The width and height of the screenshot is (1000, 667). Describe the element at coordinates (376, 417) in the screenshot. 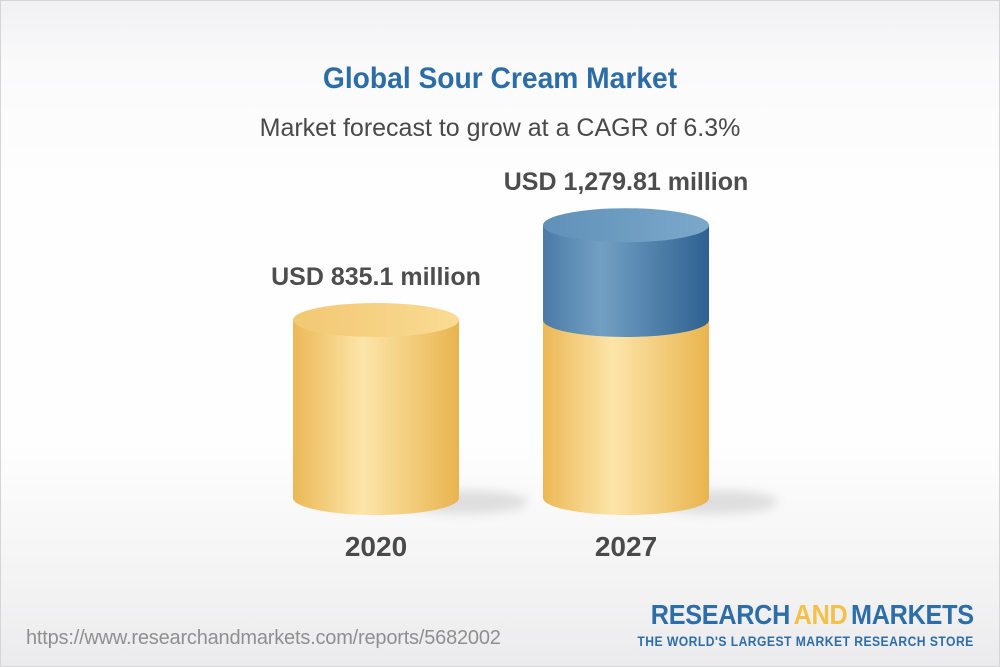

I see `cylinder-2020-body` at that location.